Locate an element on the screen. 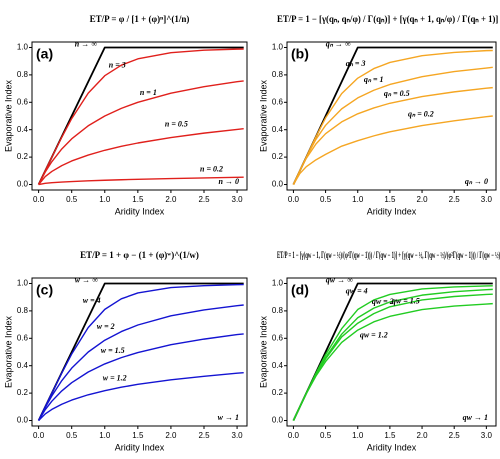 This screenshot has width=500, height=459. curve-label: n = 3 is located at coordinates (117, 65).